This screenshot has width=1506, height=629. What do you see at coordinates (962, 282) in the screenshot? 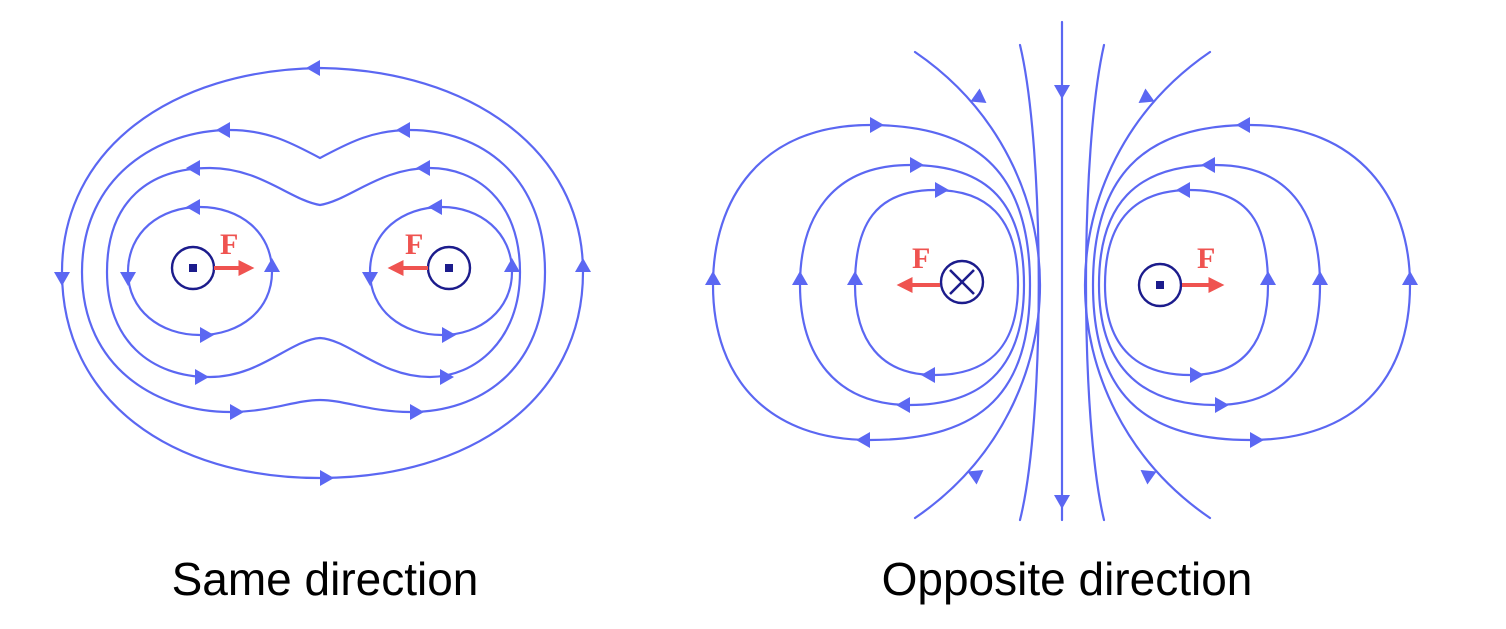
I see `wire-into-page-icon` at bounding box center [962, 282].